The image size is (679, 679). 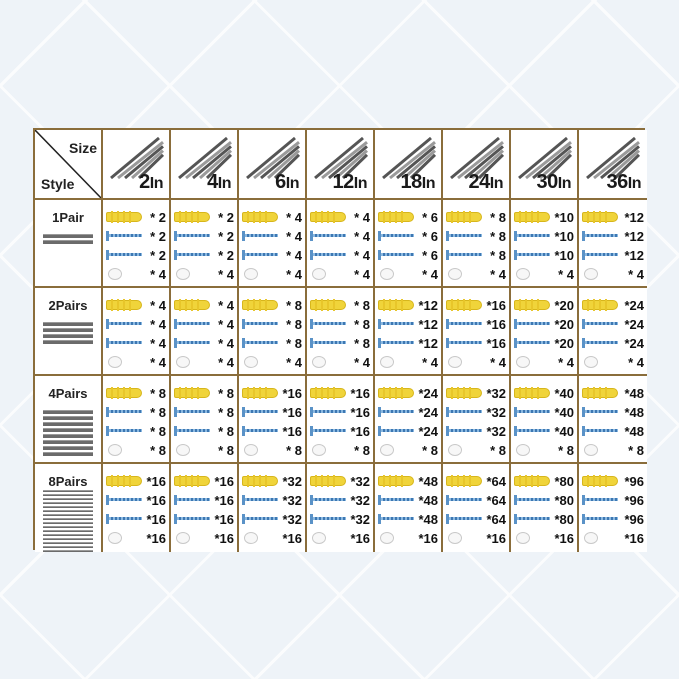 I want to click on hardware-cell: *24 *24 *24 * 8, so click(x=409, y=420).